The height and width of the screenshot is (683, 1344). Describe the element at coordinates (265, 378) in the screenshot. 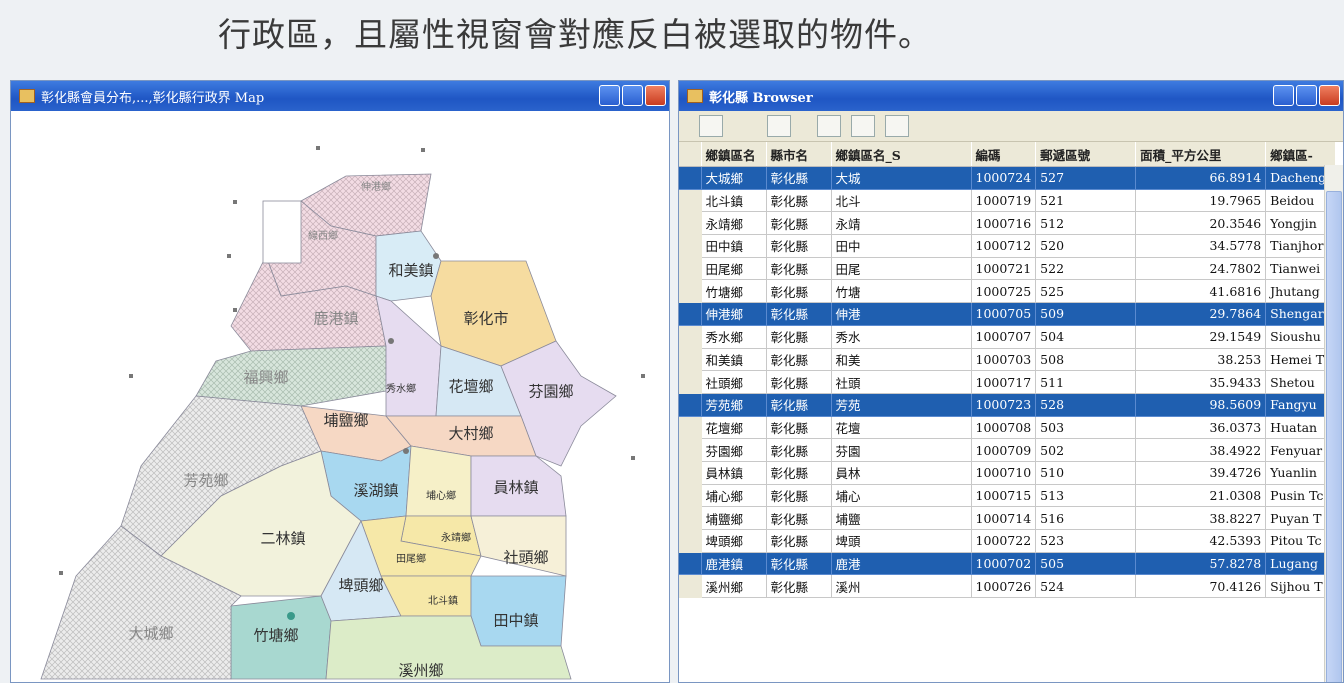

I see `map-label: 福興鄉` at that location.